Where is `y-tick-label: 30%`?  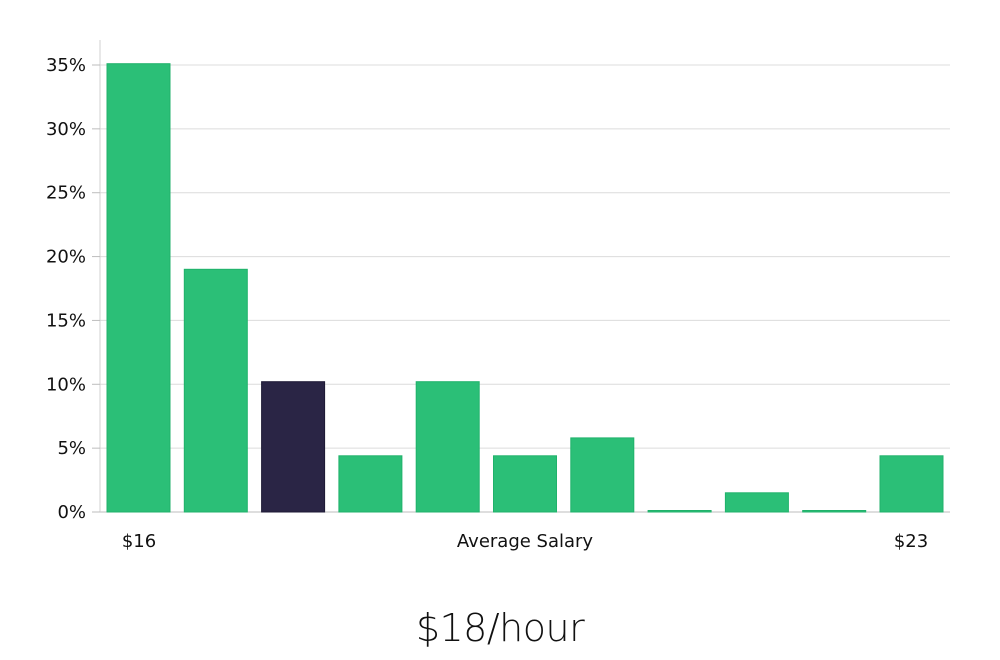
y-tick-label: 30% is located at coordinates (66, 129).